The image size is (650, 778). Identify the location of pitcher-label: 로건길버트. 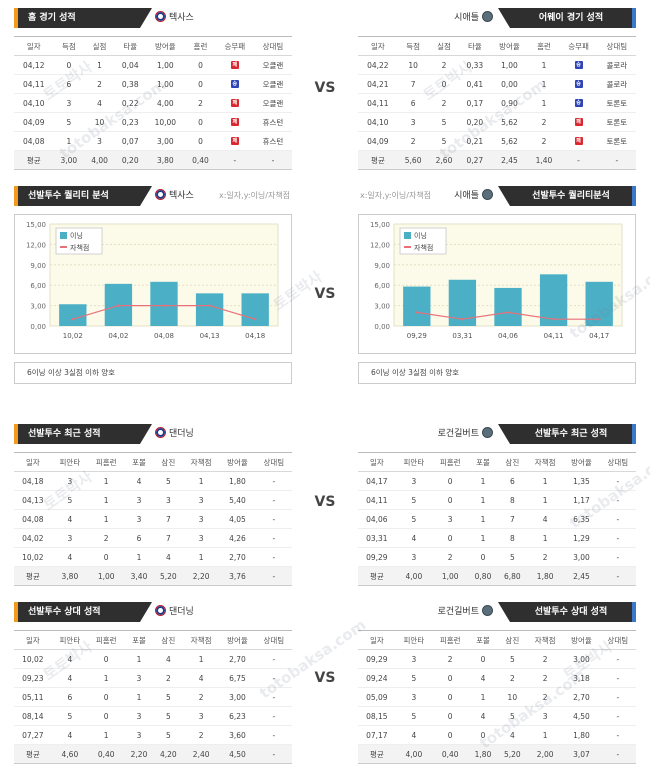
(467, 434).